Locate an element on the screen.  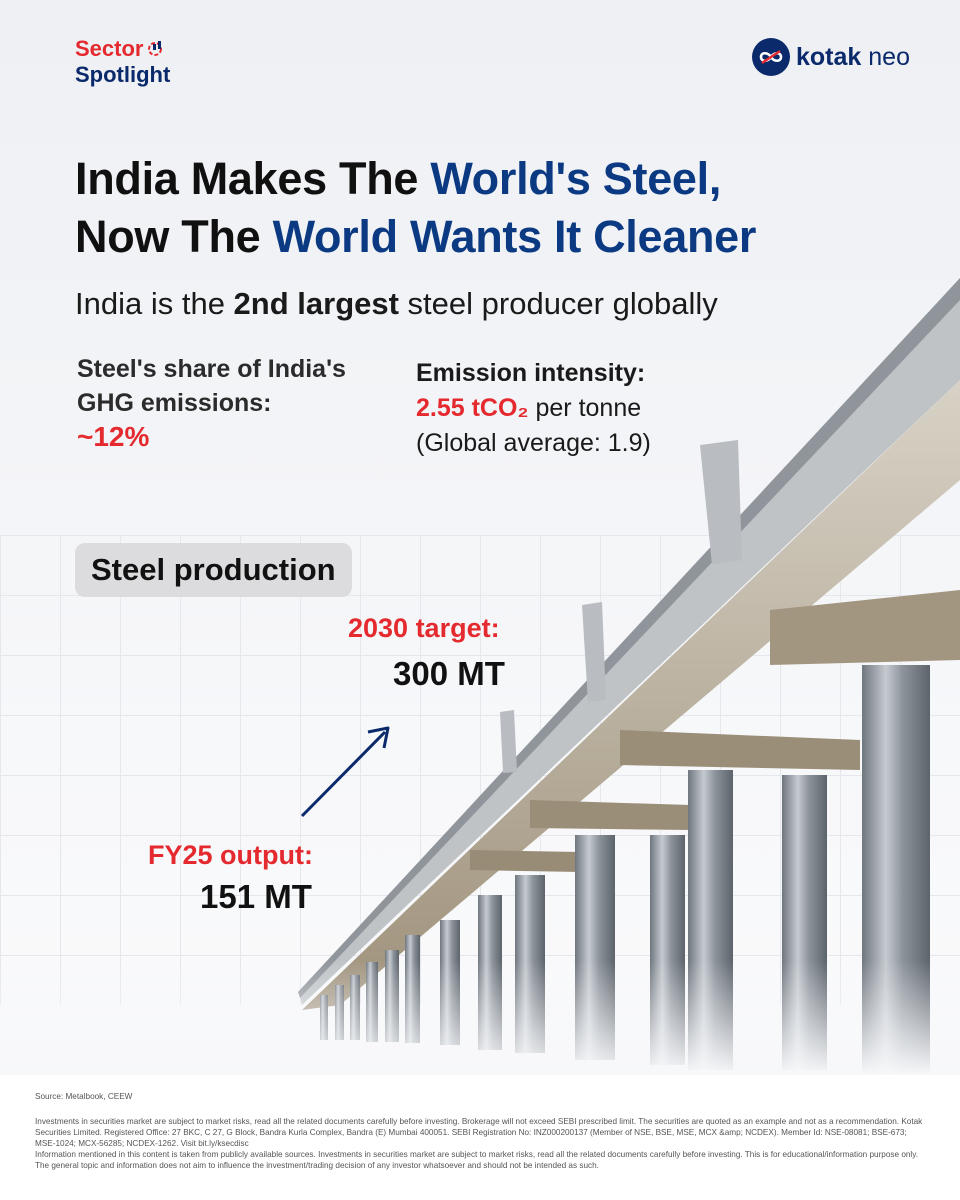
emission-intensity-suffix: per tonne is located at coordinates (585, 408).